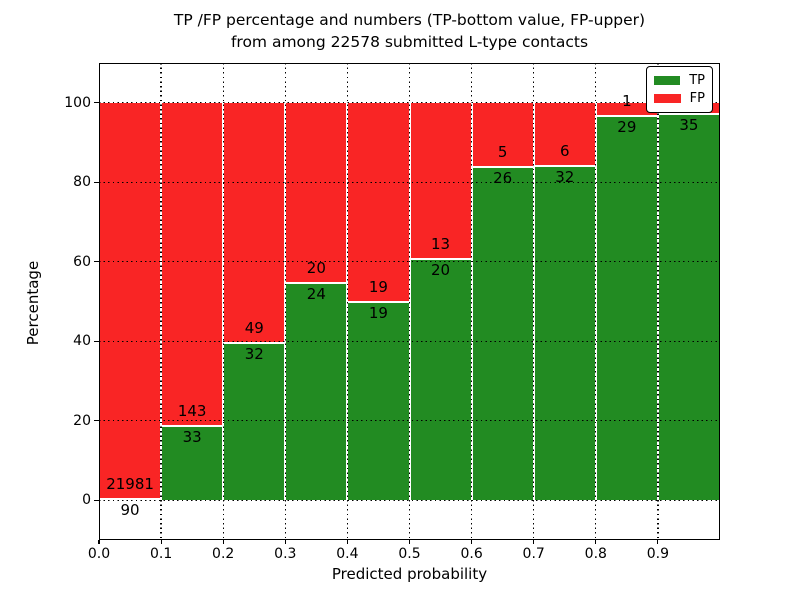 The image size is (800, 600). What do you see at coordinates (130, 483) in the screenshot?
I see `bar-label-fp: 21981` at bounding box center [130, 483].